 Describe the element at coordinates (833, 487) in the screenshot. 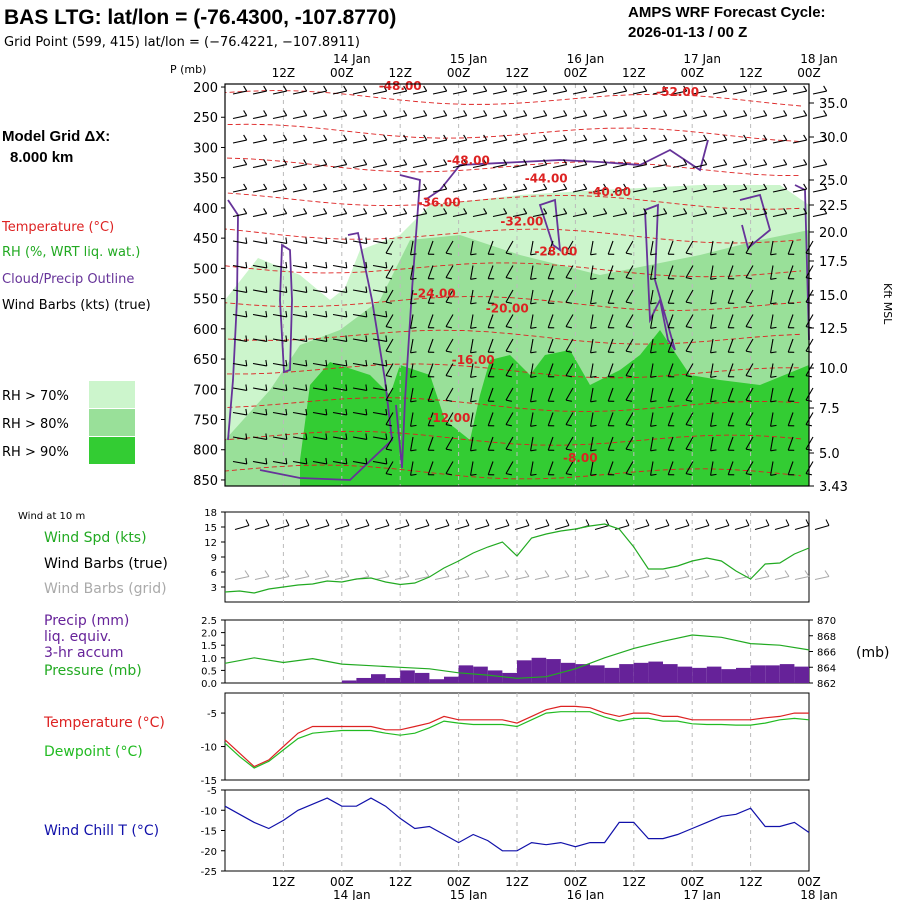

I see `kft-level-label: 3.43` at that location.